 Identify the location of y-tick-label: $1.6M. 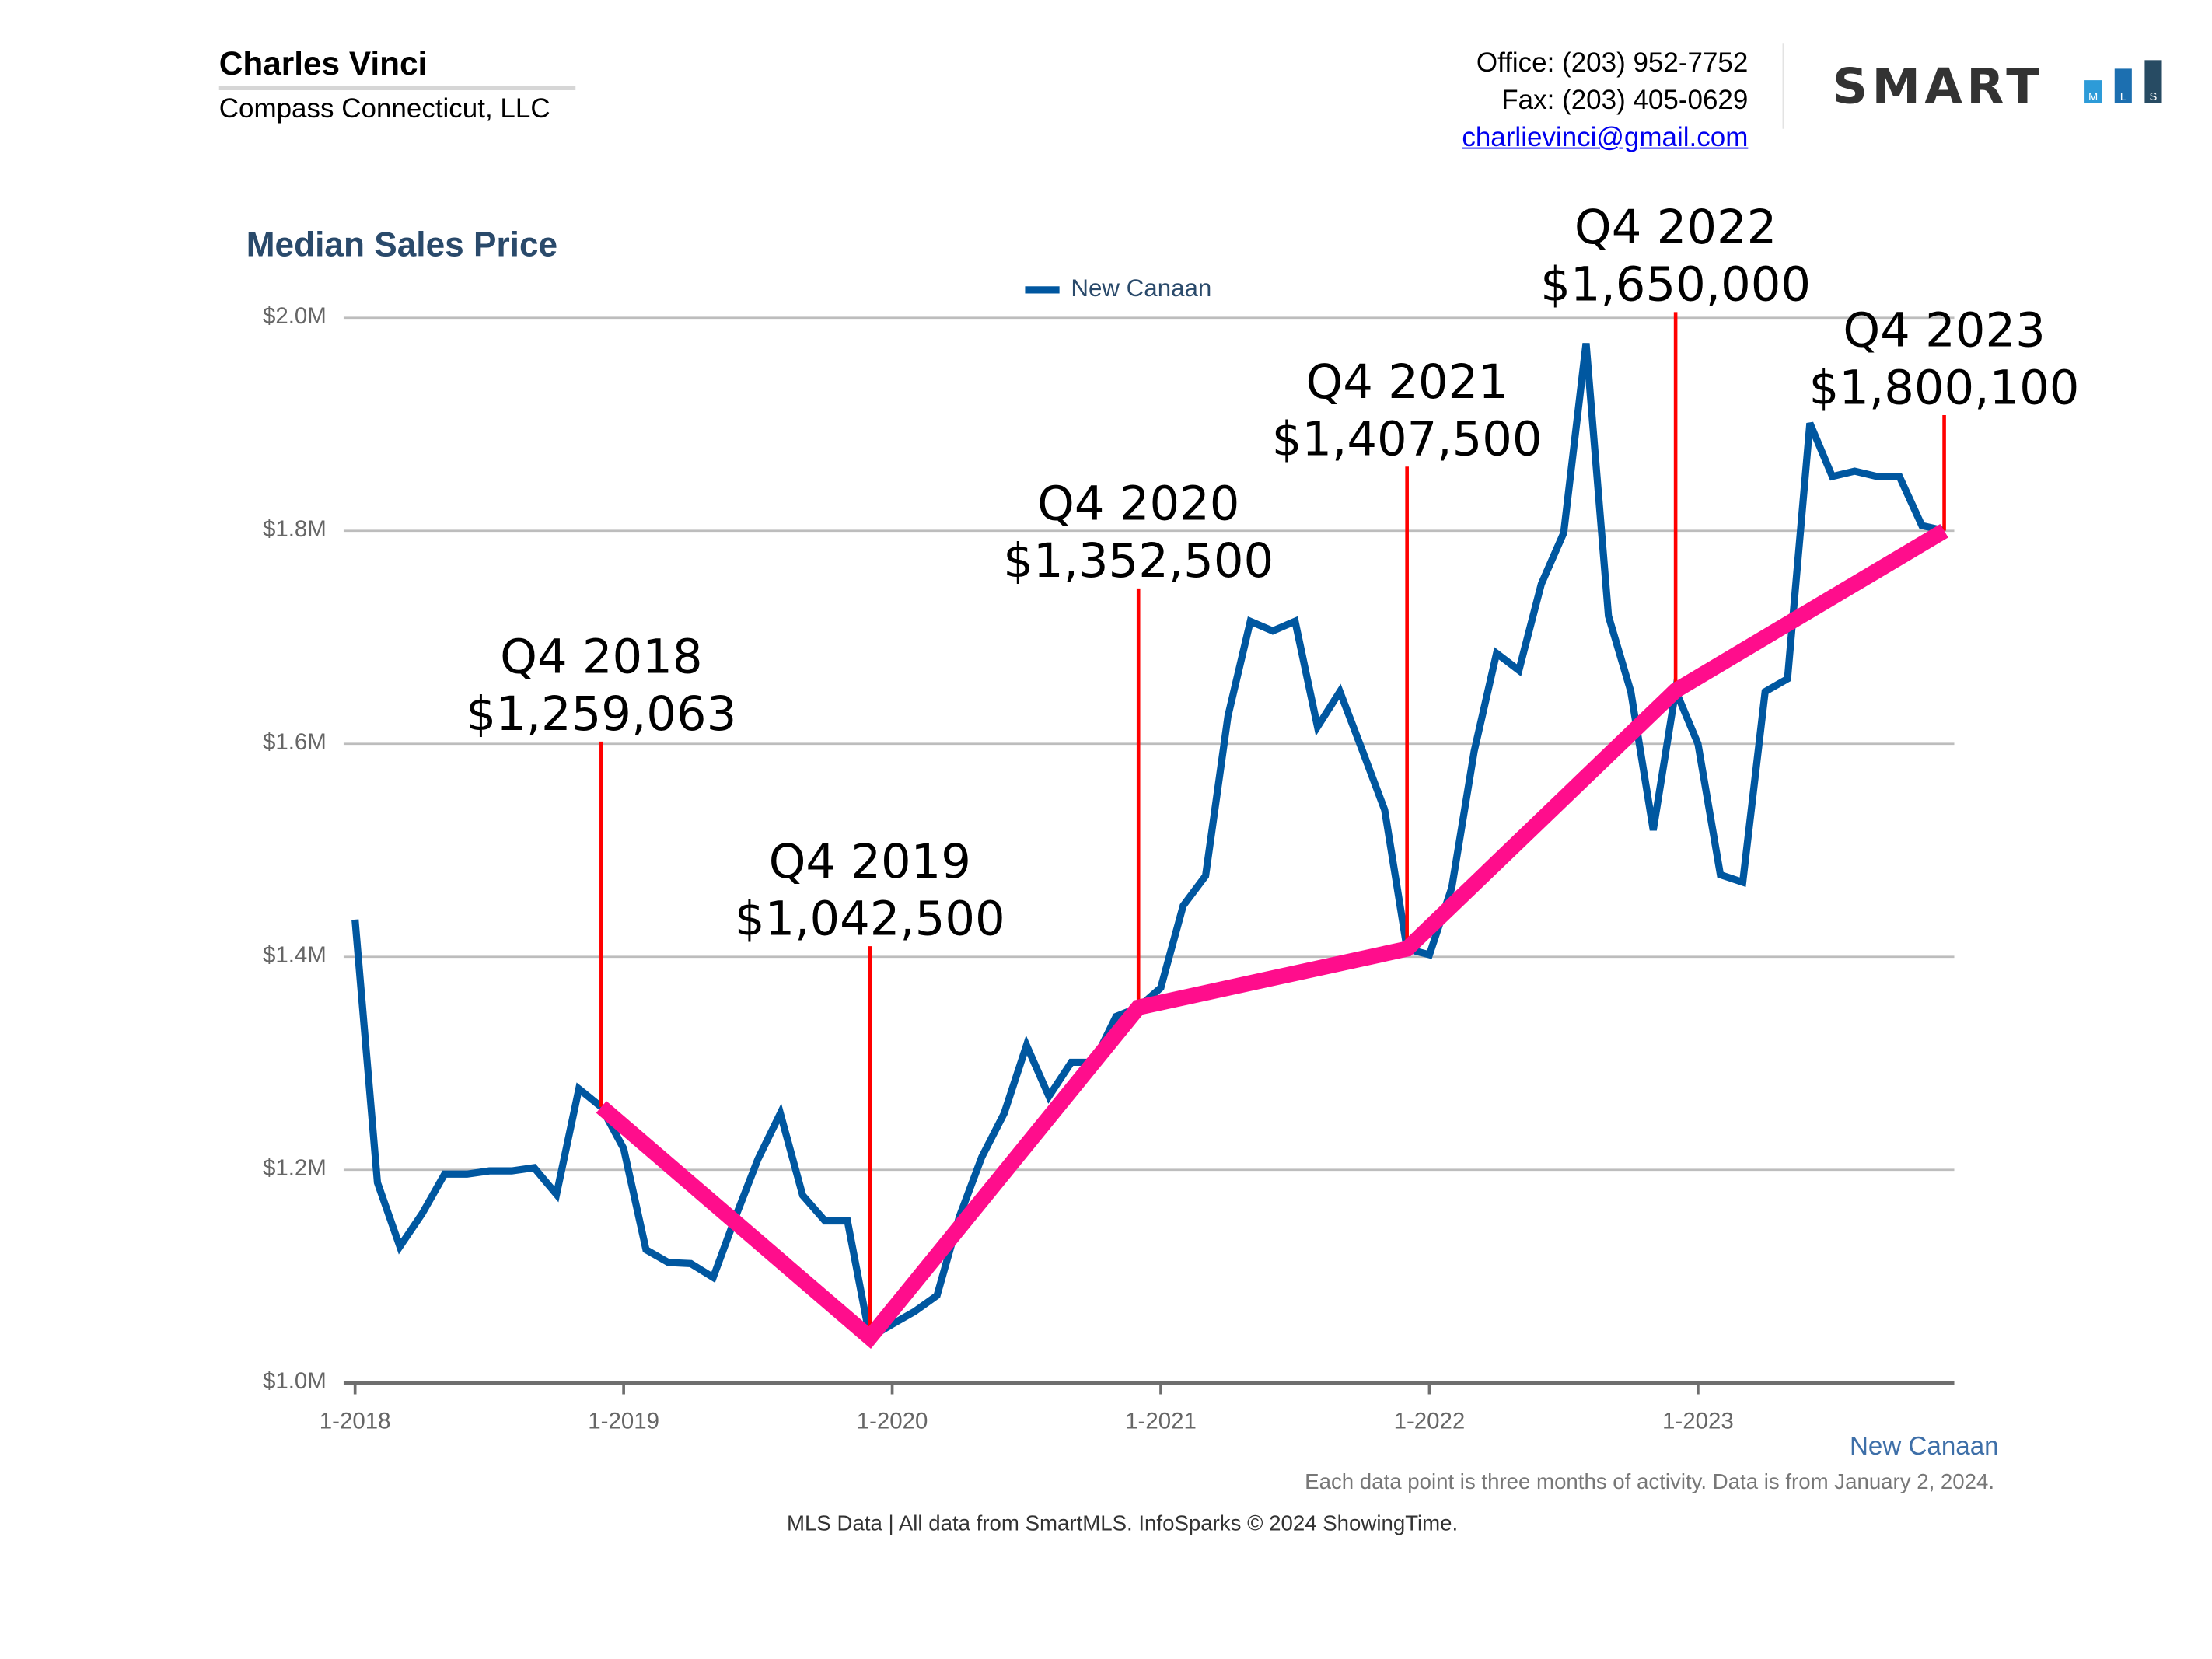
(295, 742).